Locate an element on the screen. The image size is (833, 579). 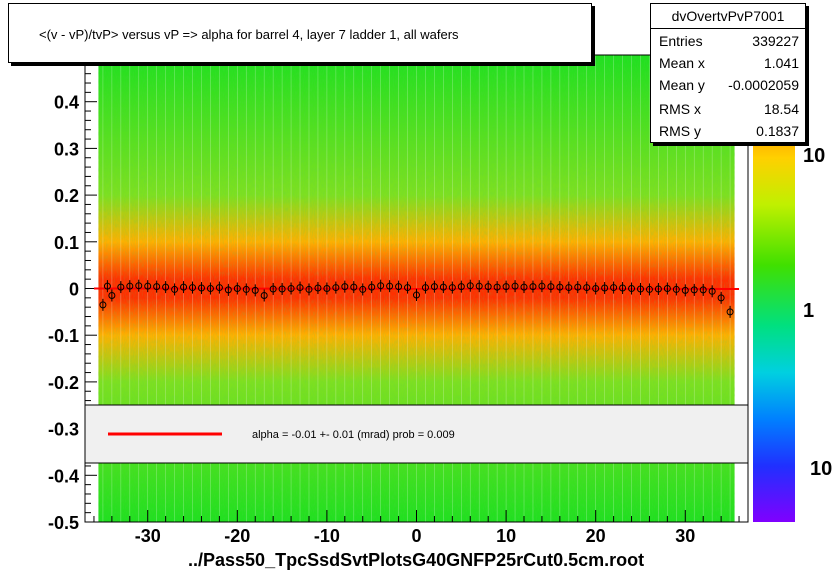
y-tick-label: 0 is located at coordinates (74, 290).